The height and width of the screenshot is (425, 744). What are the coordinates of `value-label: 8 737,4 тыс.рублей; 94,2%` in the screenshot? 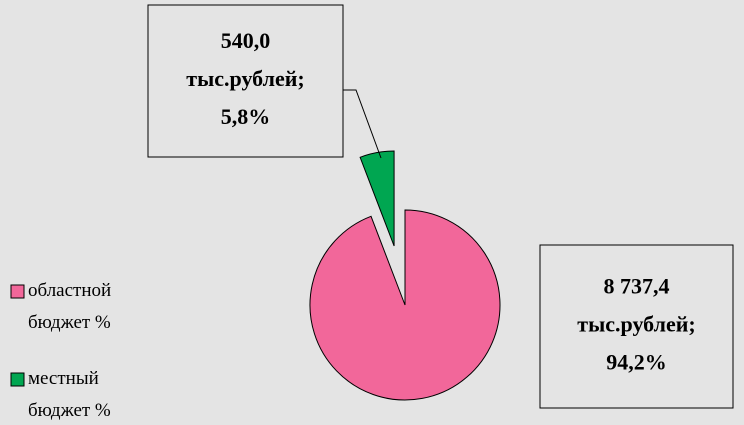 It's located at (636, 324).